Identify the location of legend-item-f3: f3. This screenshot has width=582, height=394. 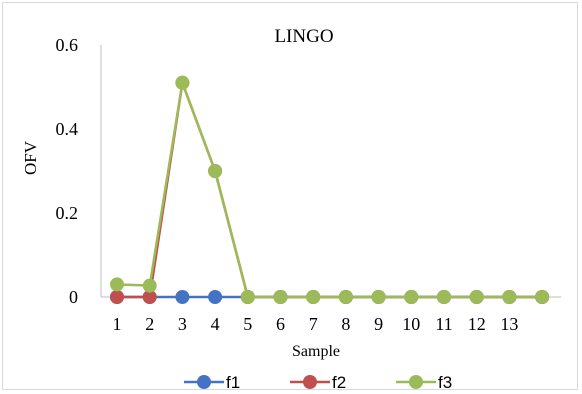
(424, 382).